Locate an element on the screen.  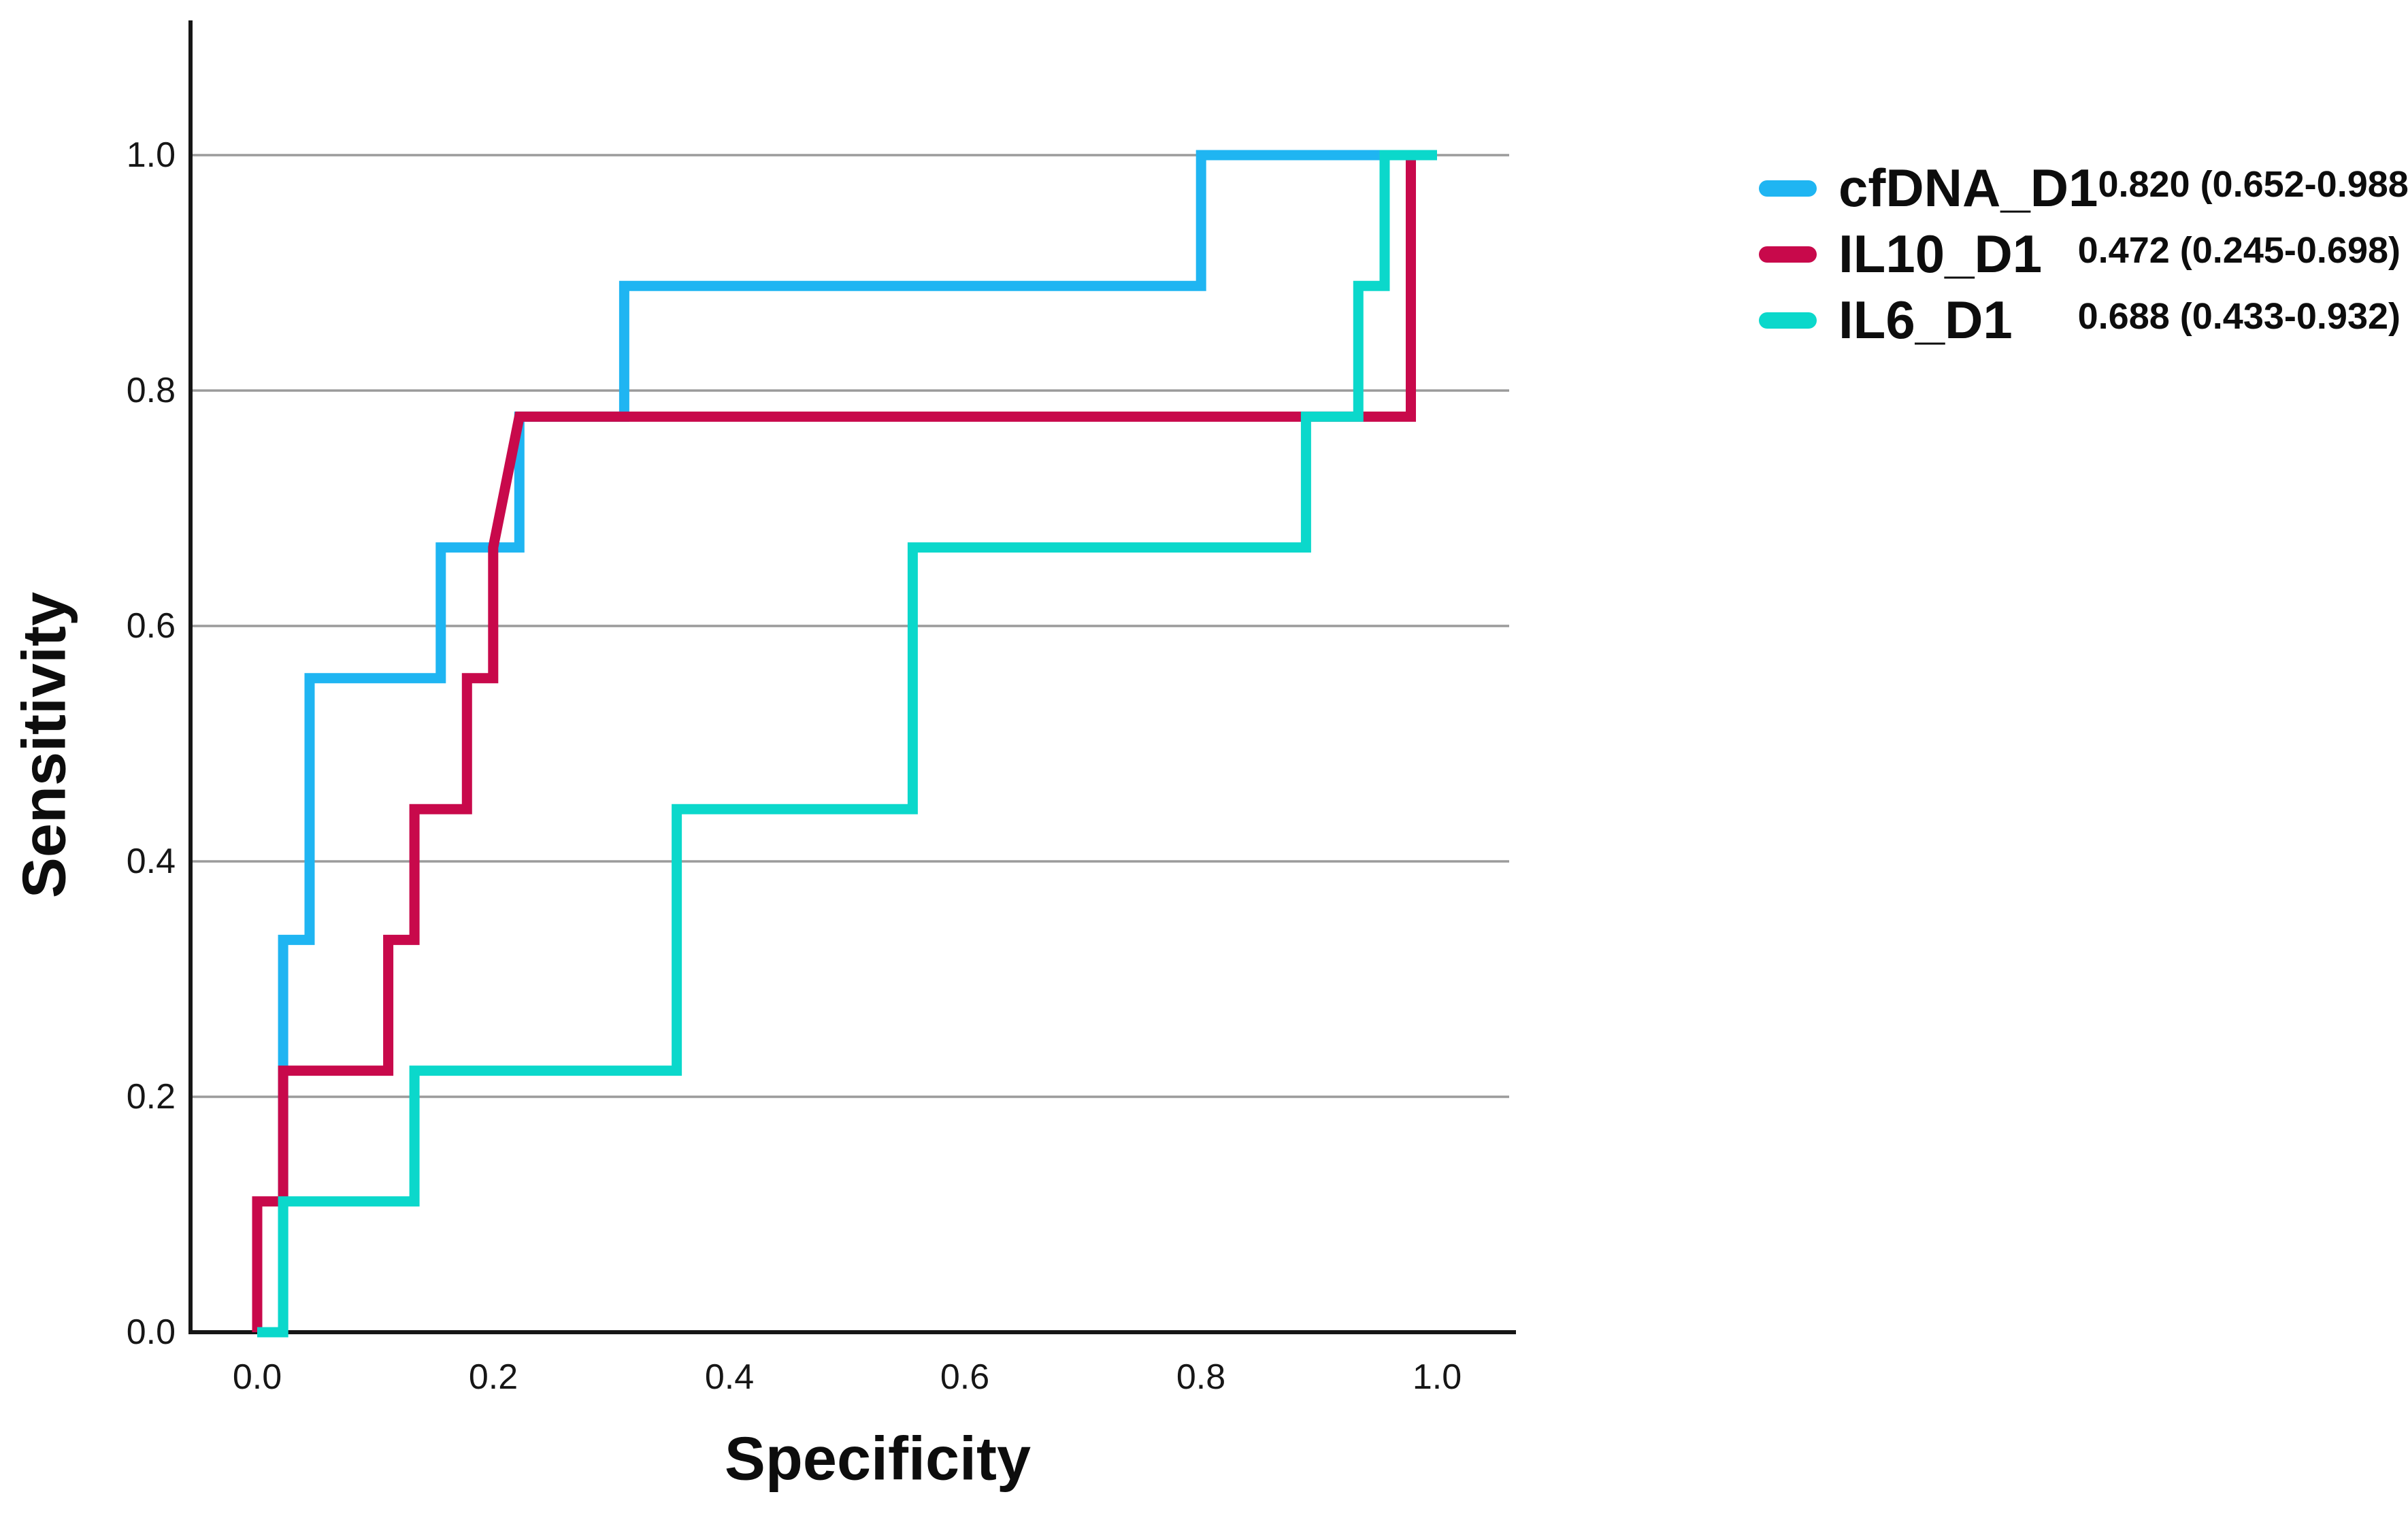
x-tick-label: 0.4 is located at coordinates (729, 1377).